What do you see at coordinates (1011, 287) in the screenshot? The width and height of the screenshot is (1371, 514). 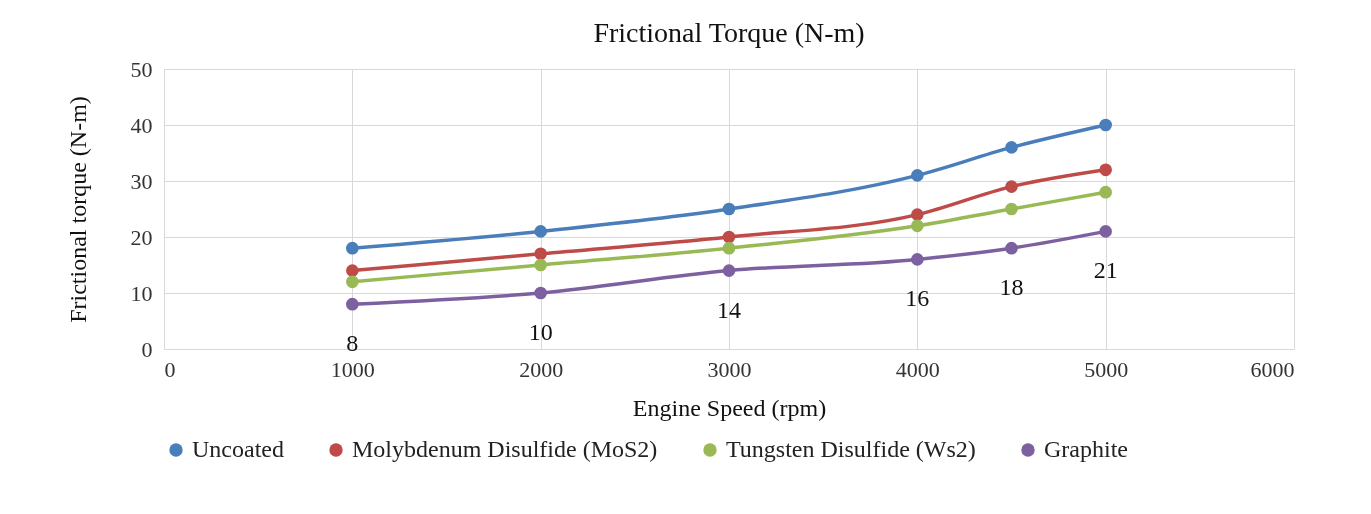 I see `data-label: 18` at bounding box center [1011, 287].